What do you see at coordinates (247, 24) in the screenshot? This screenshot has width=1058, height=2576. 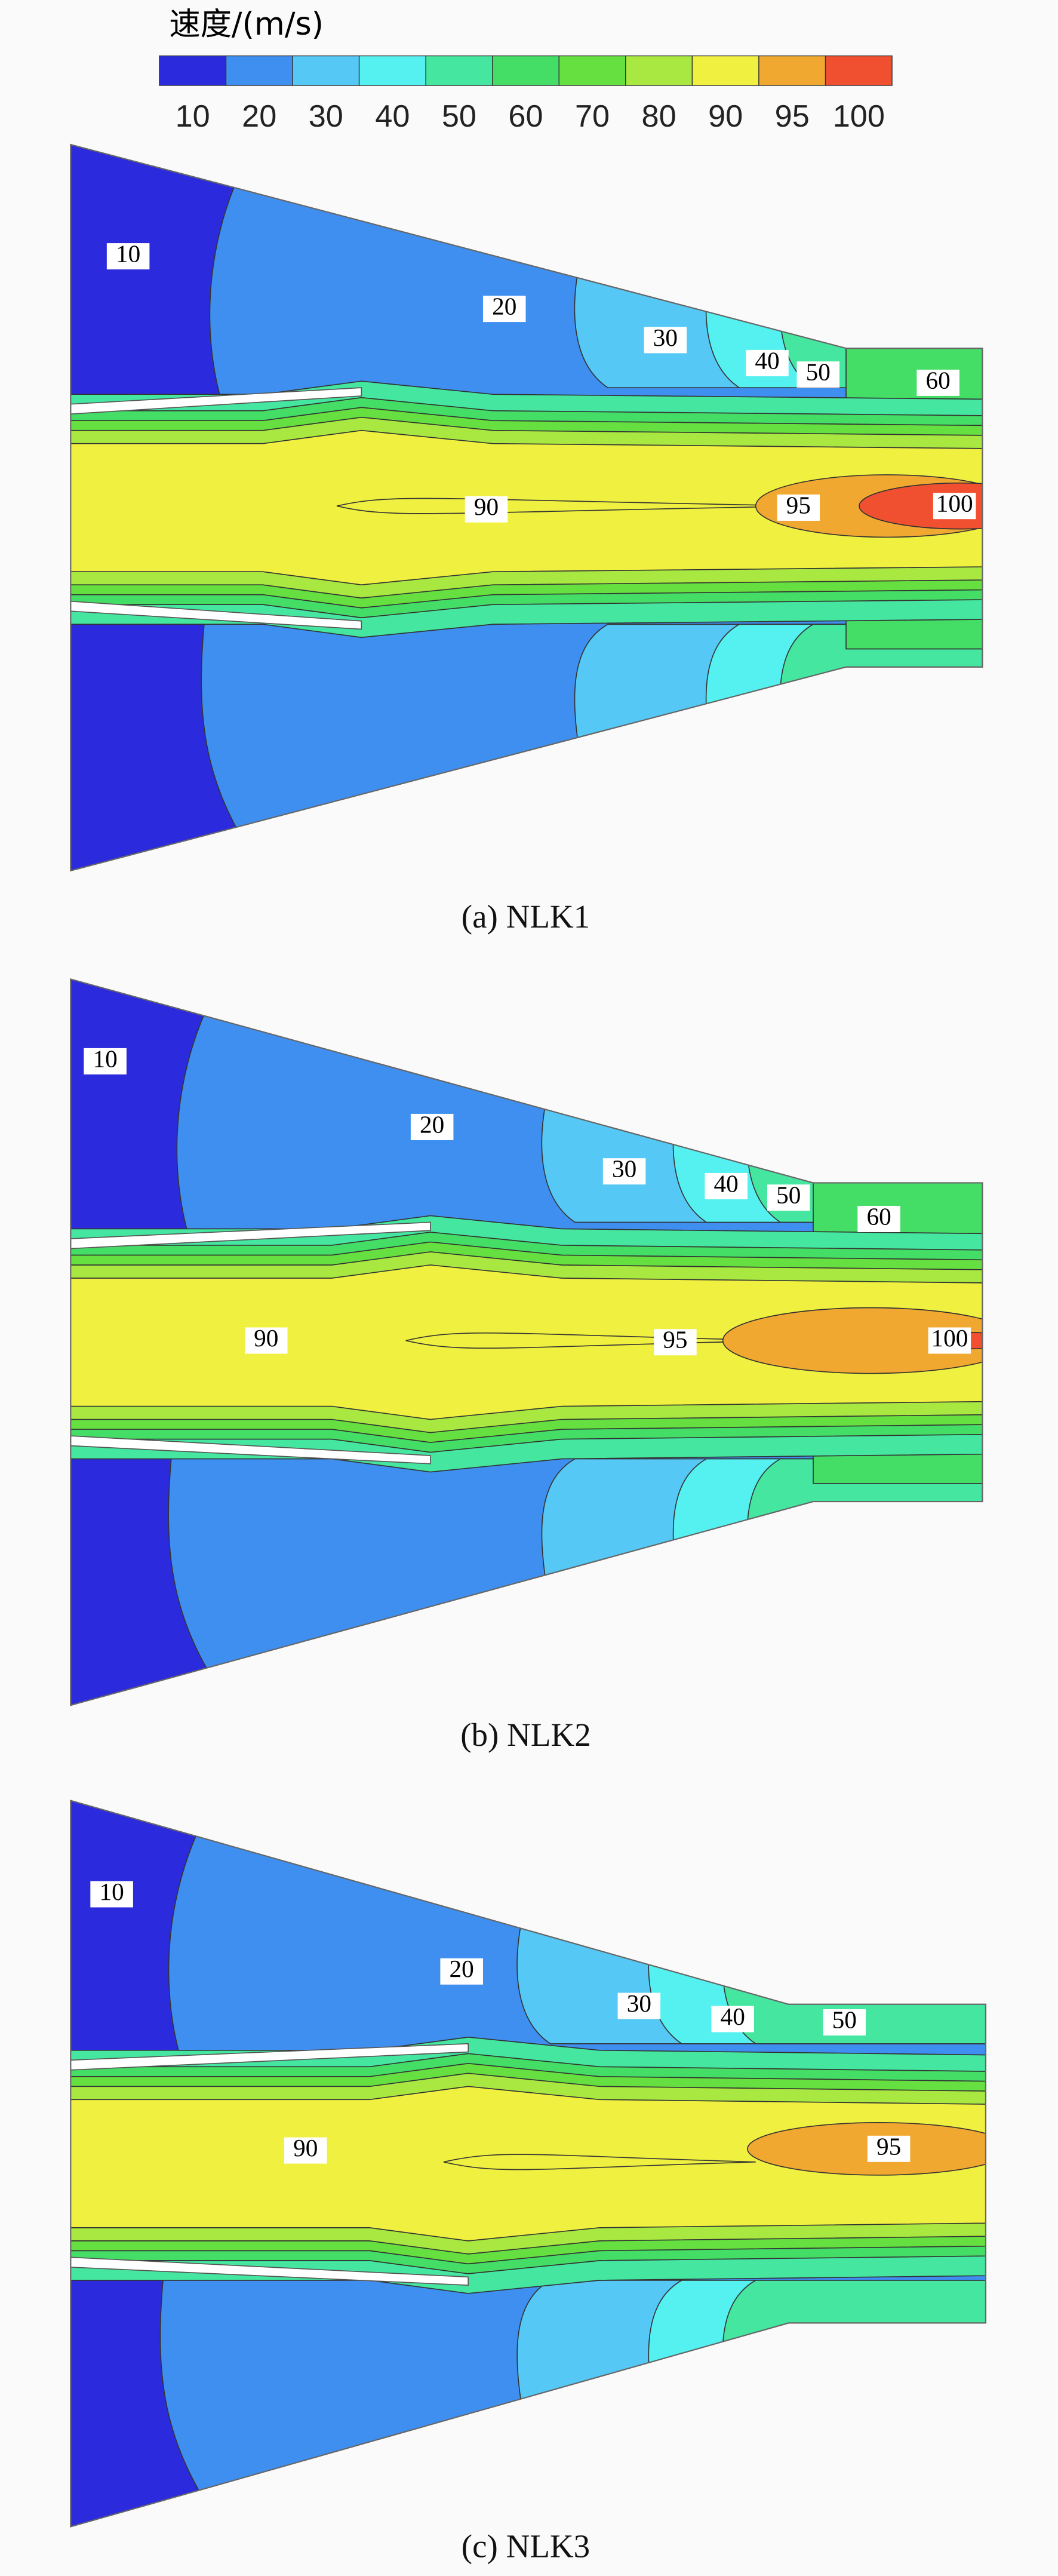 I see `colorbar-title: 速度/(m/s)` at bounding box center [247, 24].